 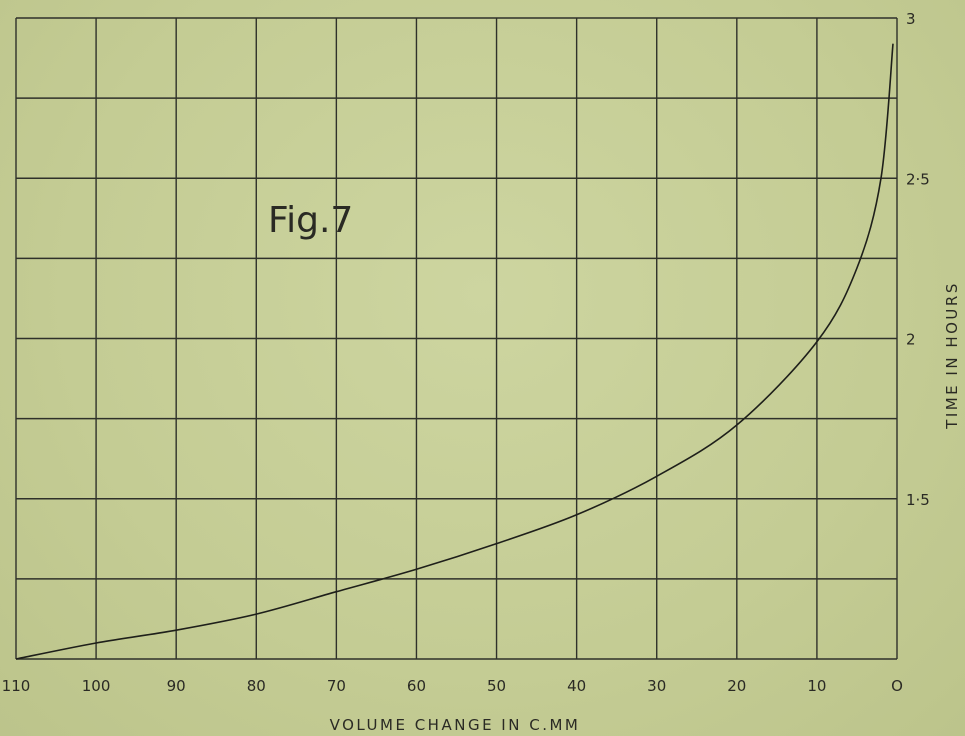 I want to click on y-axis-label: TIME IN HOURS, so click(x=952, y=355).